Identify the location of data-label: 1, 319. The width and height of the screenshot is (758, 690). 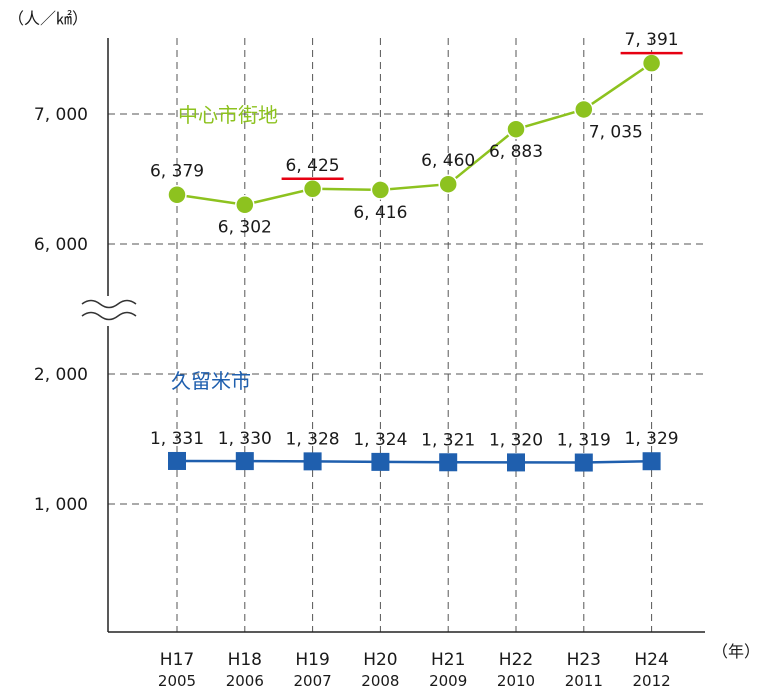
(584, 441).